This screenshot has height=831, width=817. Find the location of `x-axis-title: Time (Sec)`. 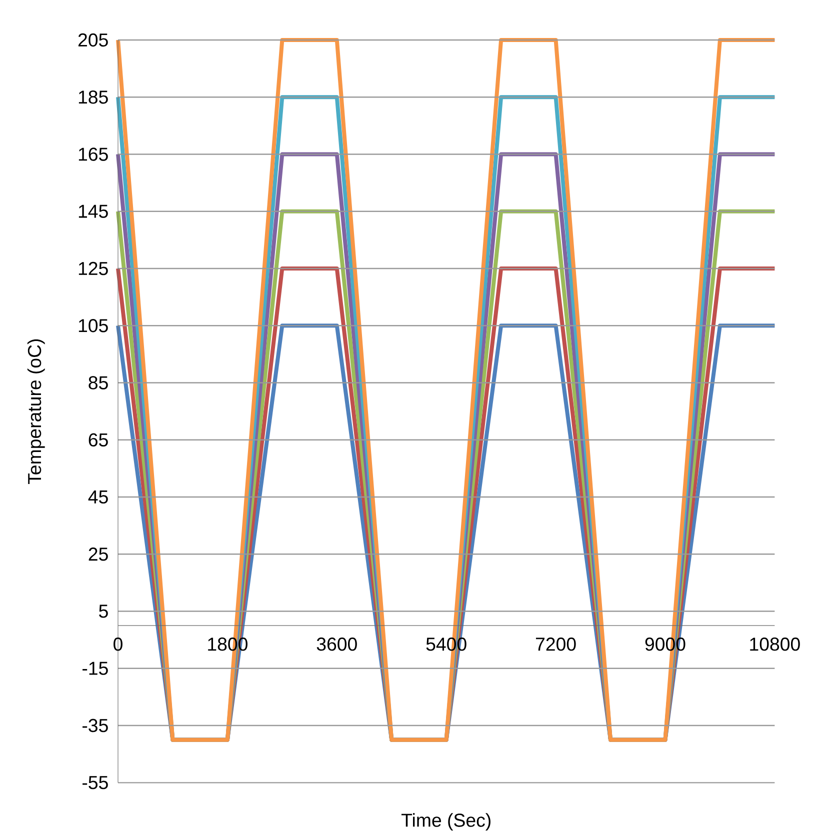

x-axis-title: Time (Sec) is located at coordinates (445, 822).